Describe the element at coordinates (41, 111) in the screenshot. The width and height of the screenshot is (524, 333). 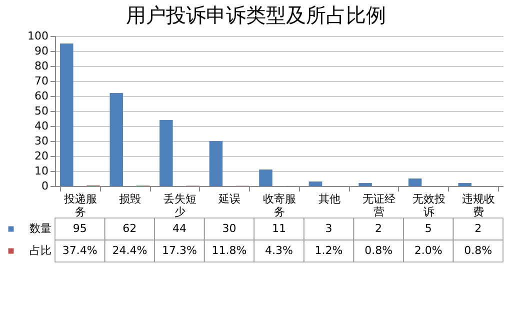
I see `y-tick-label: 50` at that location.